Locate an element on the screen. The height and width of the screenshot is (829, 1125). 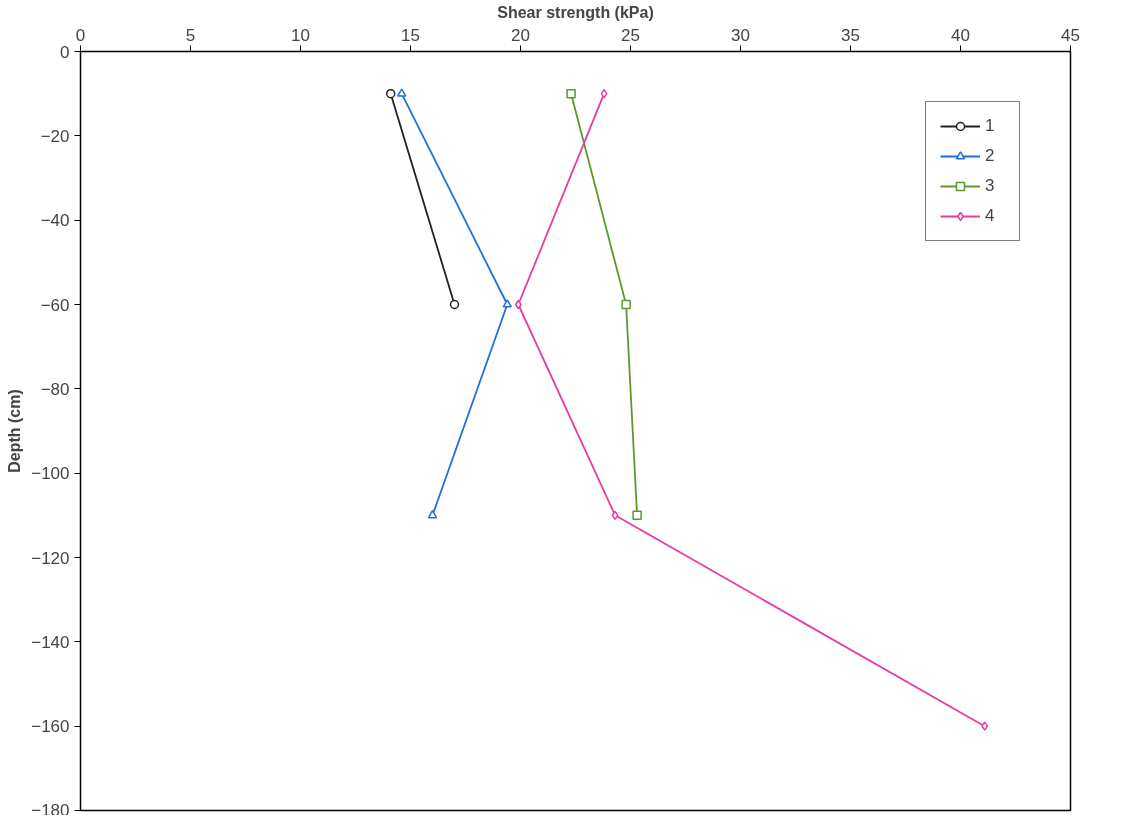
x-tick-label: 35 is located at coordinates (850, 35).